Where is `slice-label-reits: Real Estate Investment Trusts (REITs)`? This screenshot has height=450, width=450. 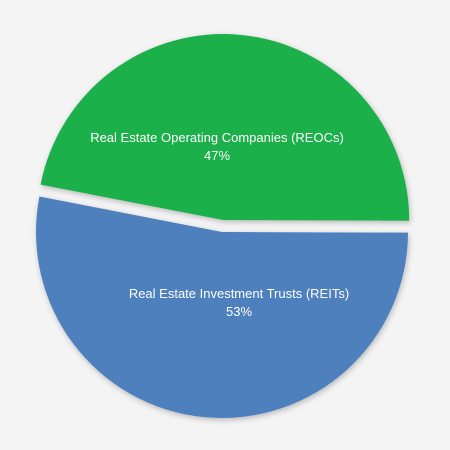 slice-label-reits: Real Estate Investment Trusts (REITs) is located at coordinates (239, 293).